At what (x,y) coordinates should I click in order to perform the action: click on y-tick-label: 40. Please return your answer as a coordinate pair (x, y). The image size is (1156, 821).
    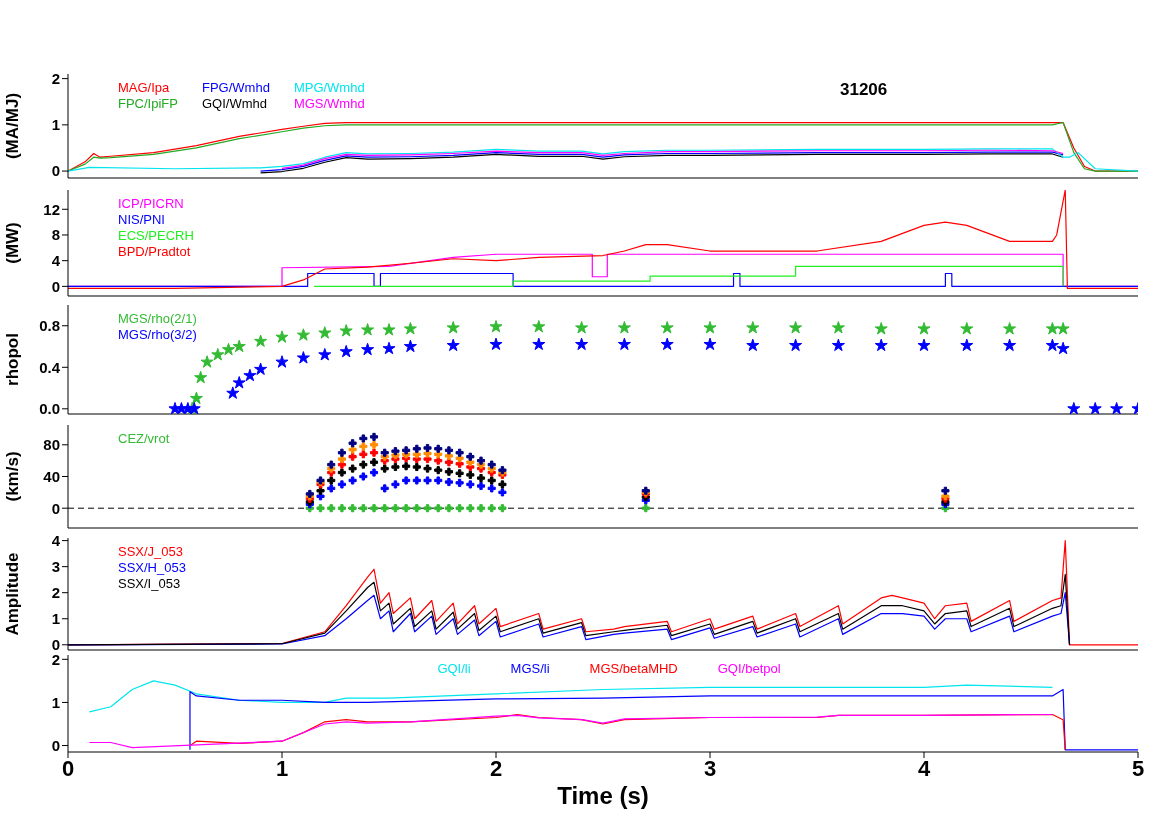
    Looking at the image, I should click on (51, 476).